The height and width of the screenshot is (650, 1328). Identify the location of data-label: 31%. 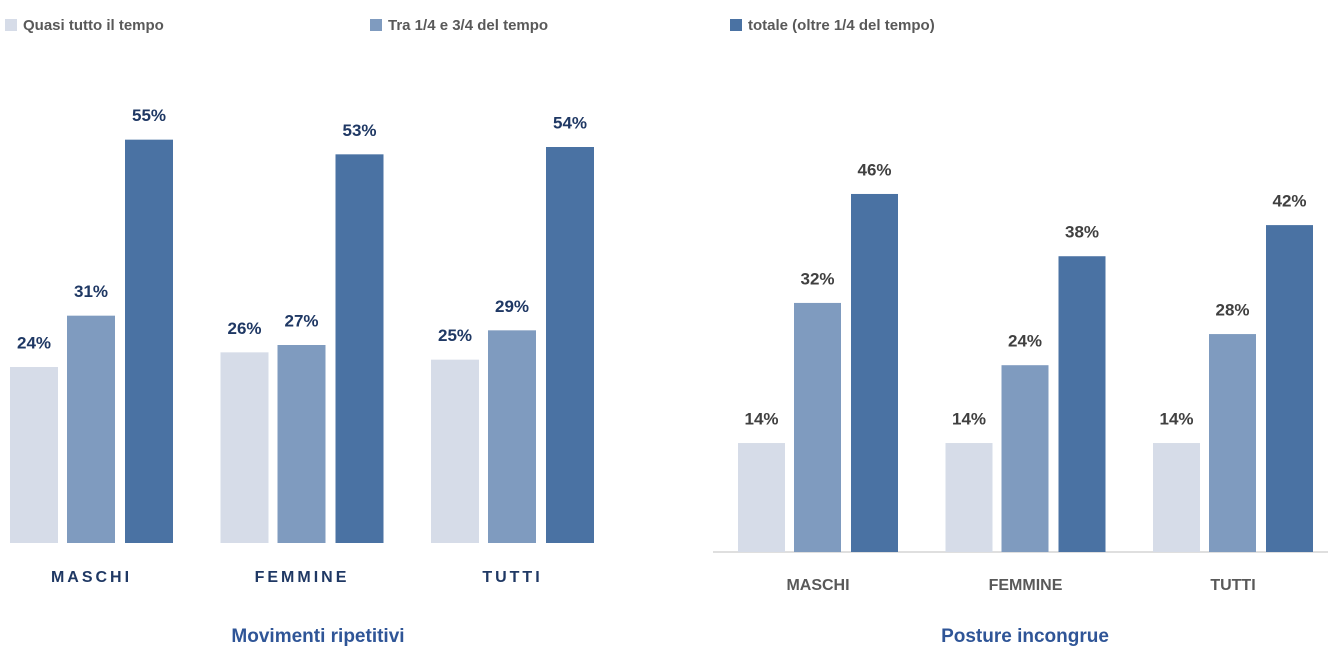
(91, 291).